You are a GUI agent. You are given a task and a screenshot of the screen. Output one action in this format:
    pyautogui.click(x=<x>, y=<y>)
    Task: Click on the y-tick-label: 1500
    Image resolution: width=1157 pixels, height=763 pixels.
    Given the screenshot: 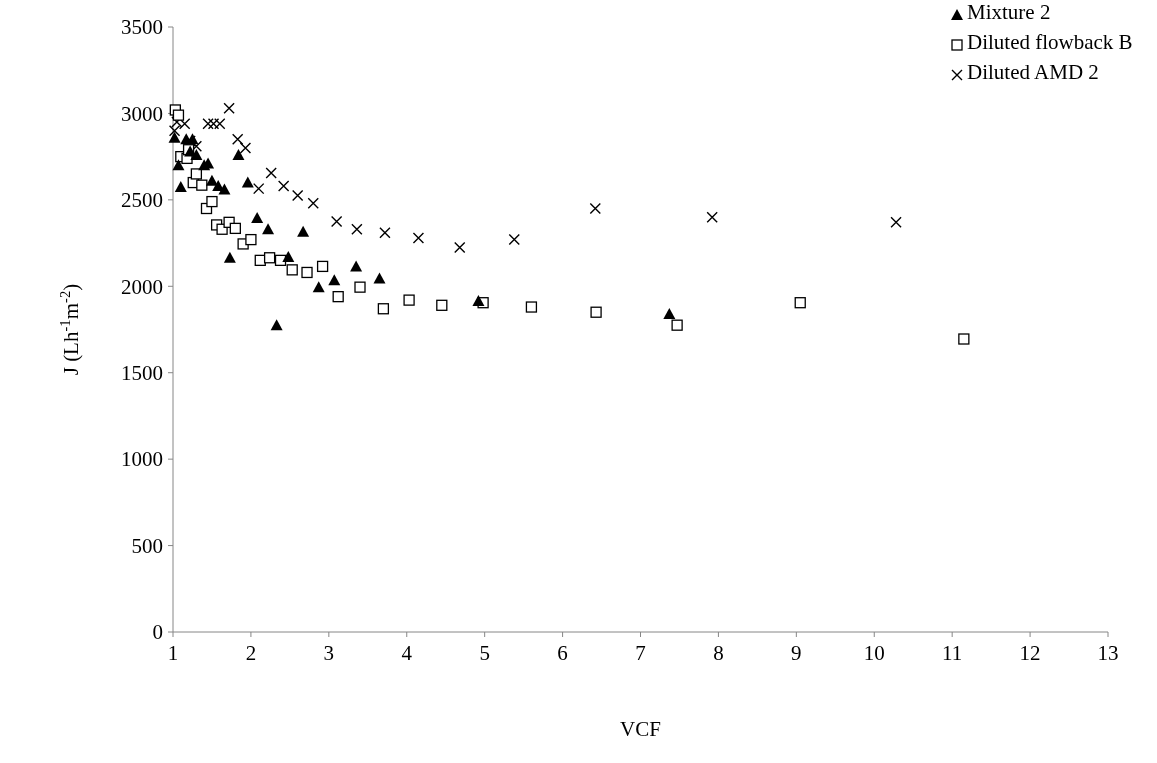 What is the action you would take?
    pyautogui.click(x=142, y=373)
    